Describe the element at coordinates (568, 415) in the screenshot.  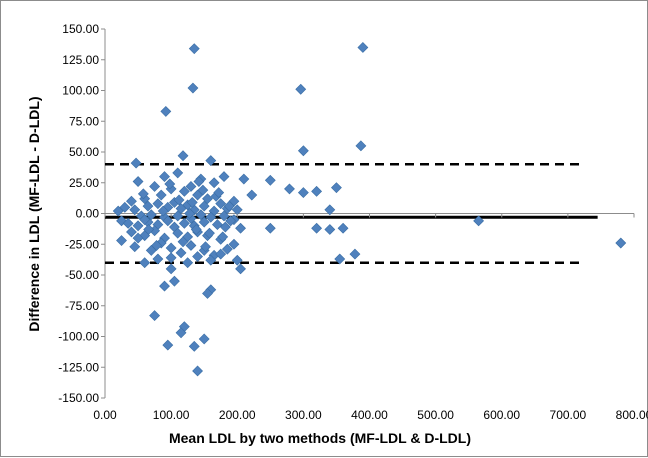
I see `x-tick-label: 700.00` at that location.